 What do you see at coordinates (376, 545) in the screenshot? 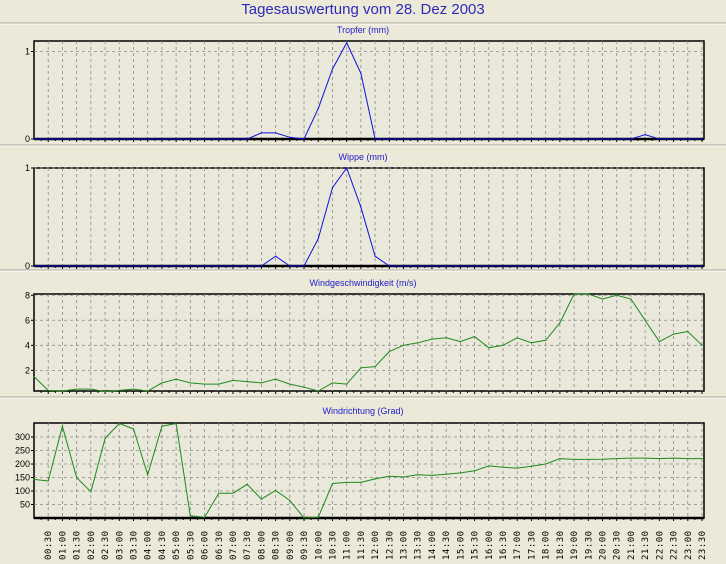
I see `x-tick-label: 12:00` at bounding box center [376, 545].